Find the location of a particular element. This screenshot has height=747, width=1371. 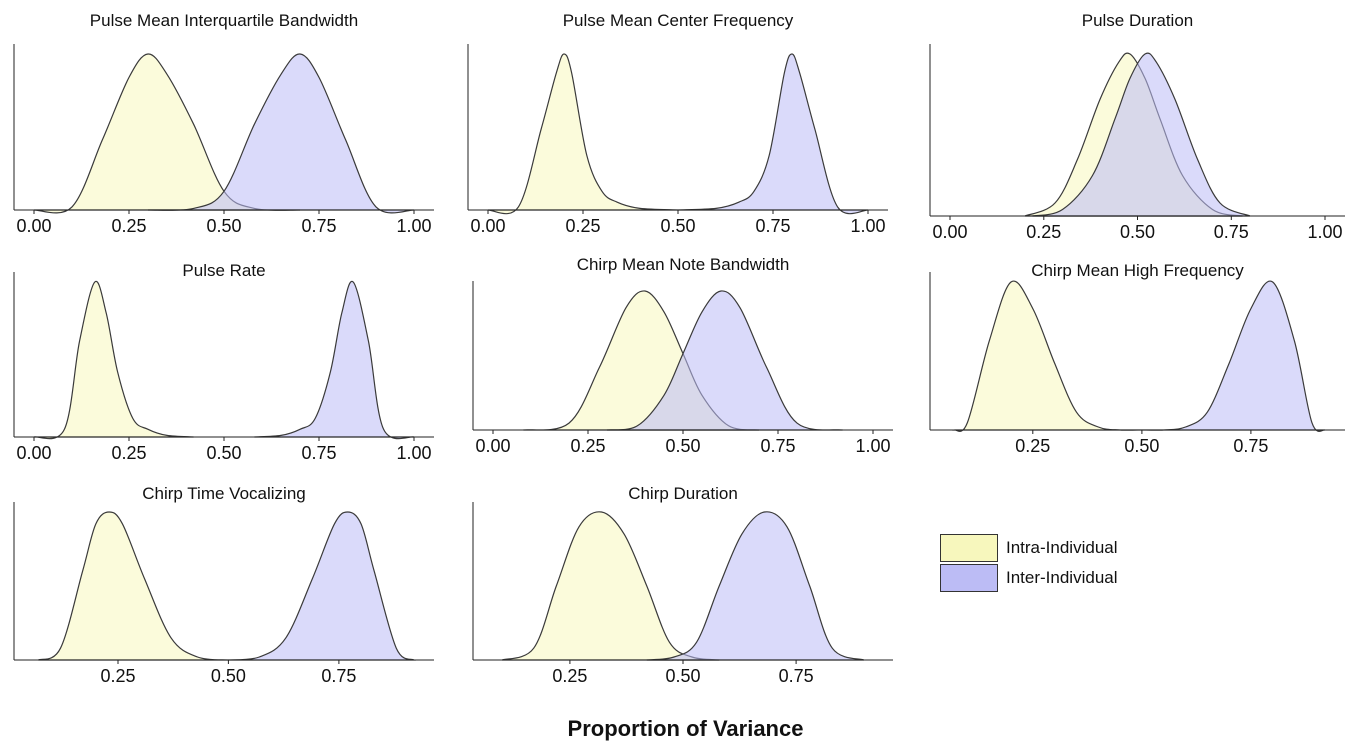

panel-3-title: Pulse Duration is located at coordinates (1138, 20).